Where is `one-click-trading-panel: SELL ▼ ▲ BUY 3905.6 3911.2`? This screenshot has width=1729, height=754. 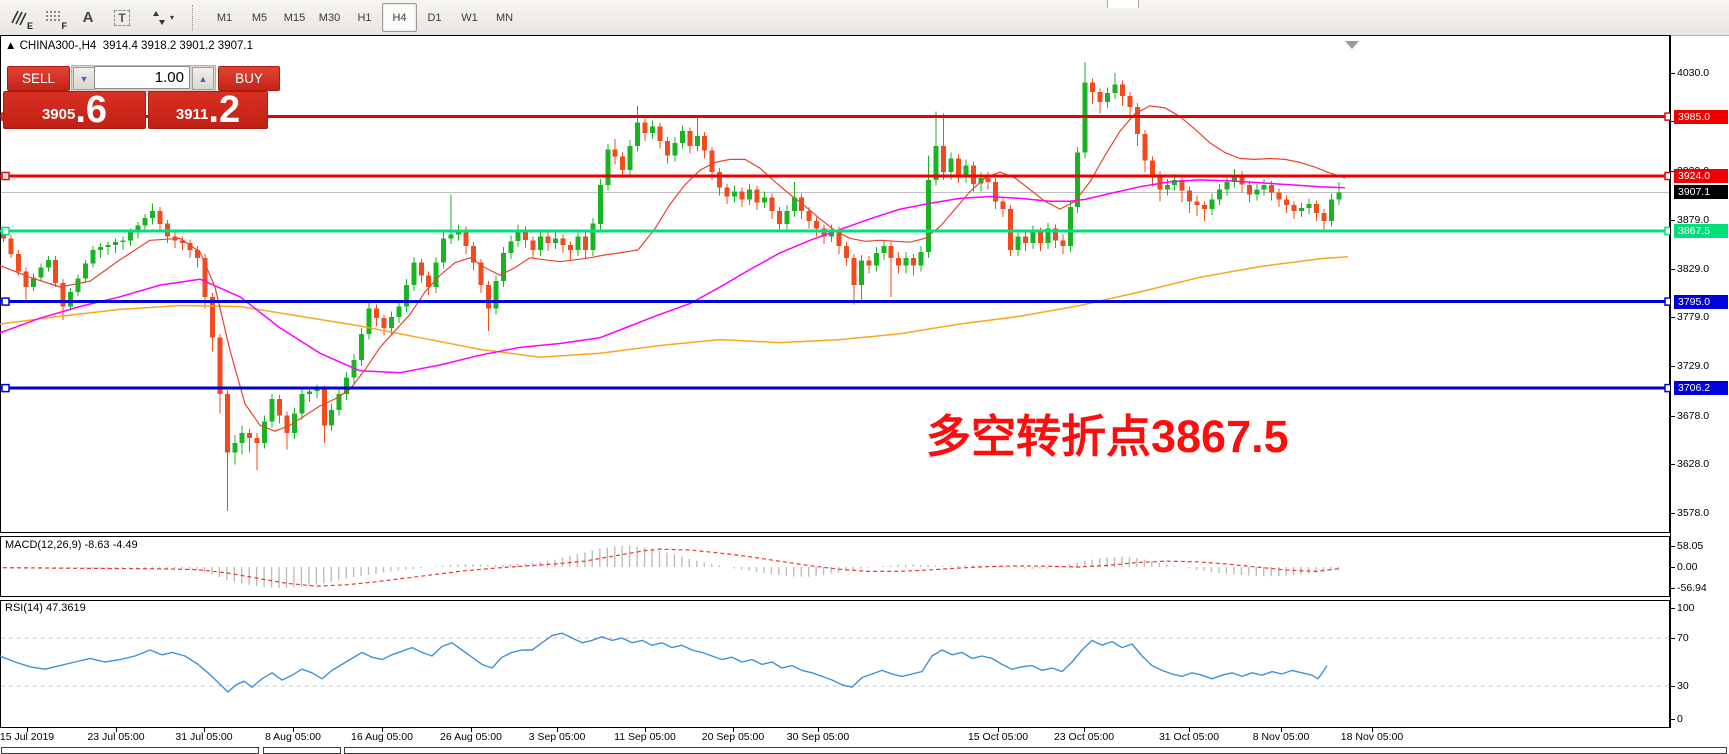
one-click-trading-panel: SELL ▼ ▲ BUY 3905.6 3911.2 is located at coordinates (141, 92).